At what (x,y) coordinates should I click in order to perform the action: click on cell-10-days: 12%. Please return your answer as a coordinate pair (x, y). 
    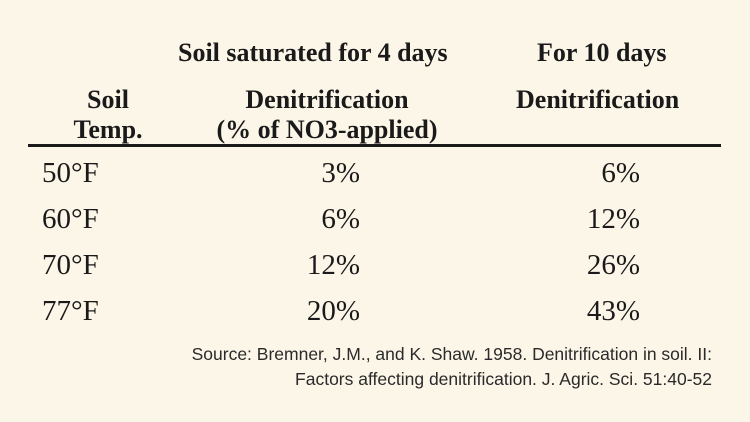
    Looking at the image, I should click on (613, 219).